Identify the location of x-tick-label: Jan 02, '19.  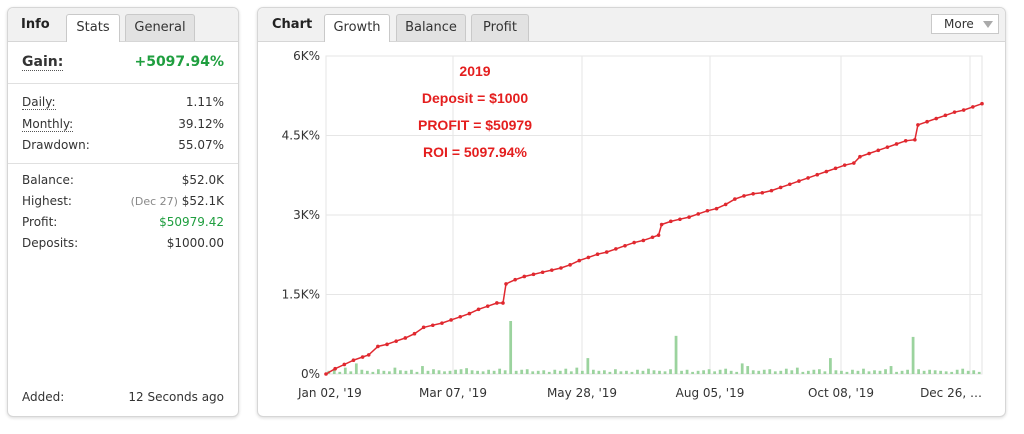
(329, 393).